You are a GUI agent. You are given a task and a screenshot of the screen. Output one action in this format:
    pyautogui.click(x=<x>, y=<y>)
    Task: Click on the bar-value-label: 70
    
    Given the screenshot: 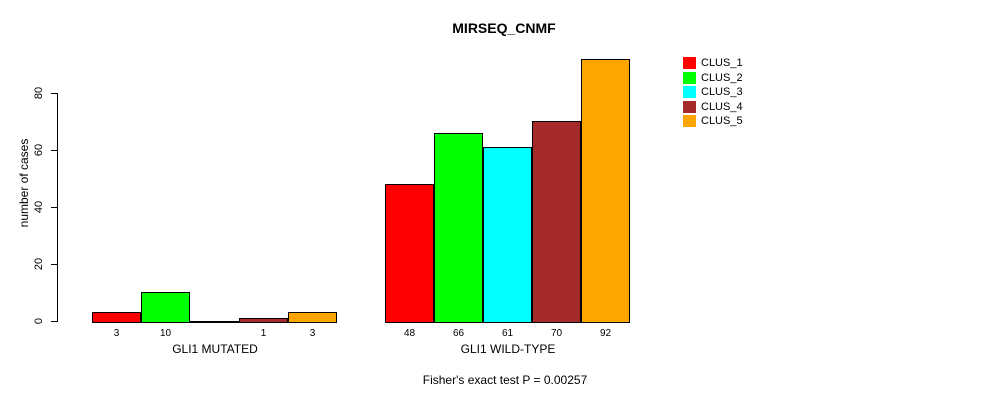 What is the action you would take?
    pyautogui.click(x=556, y=333)
    